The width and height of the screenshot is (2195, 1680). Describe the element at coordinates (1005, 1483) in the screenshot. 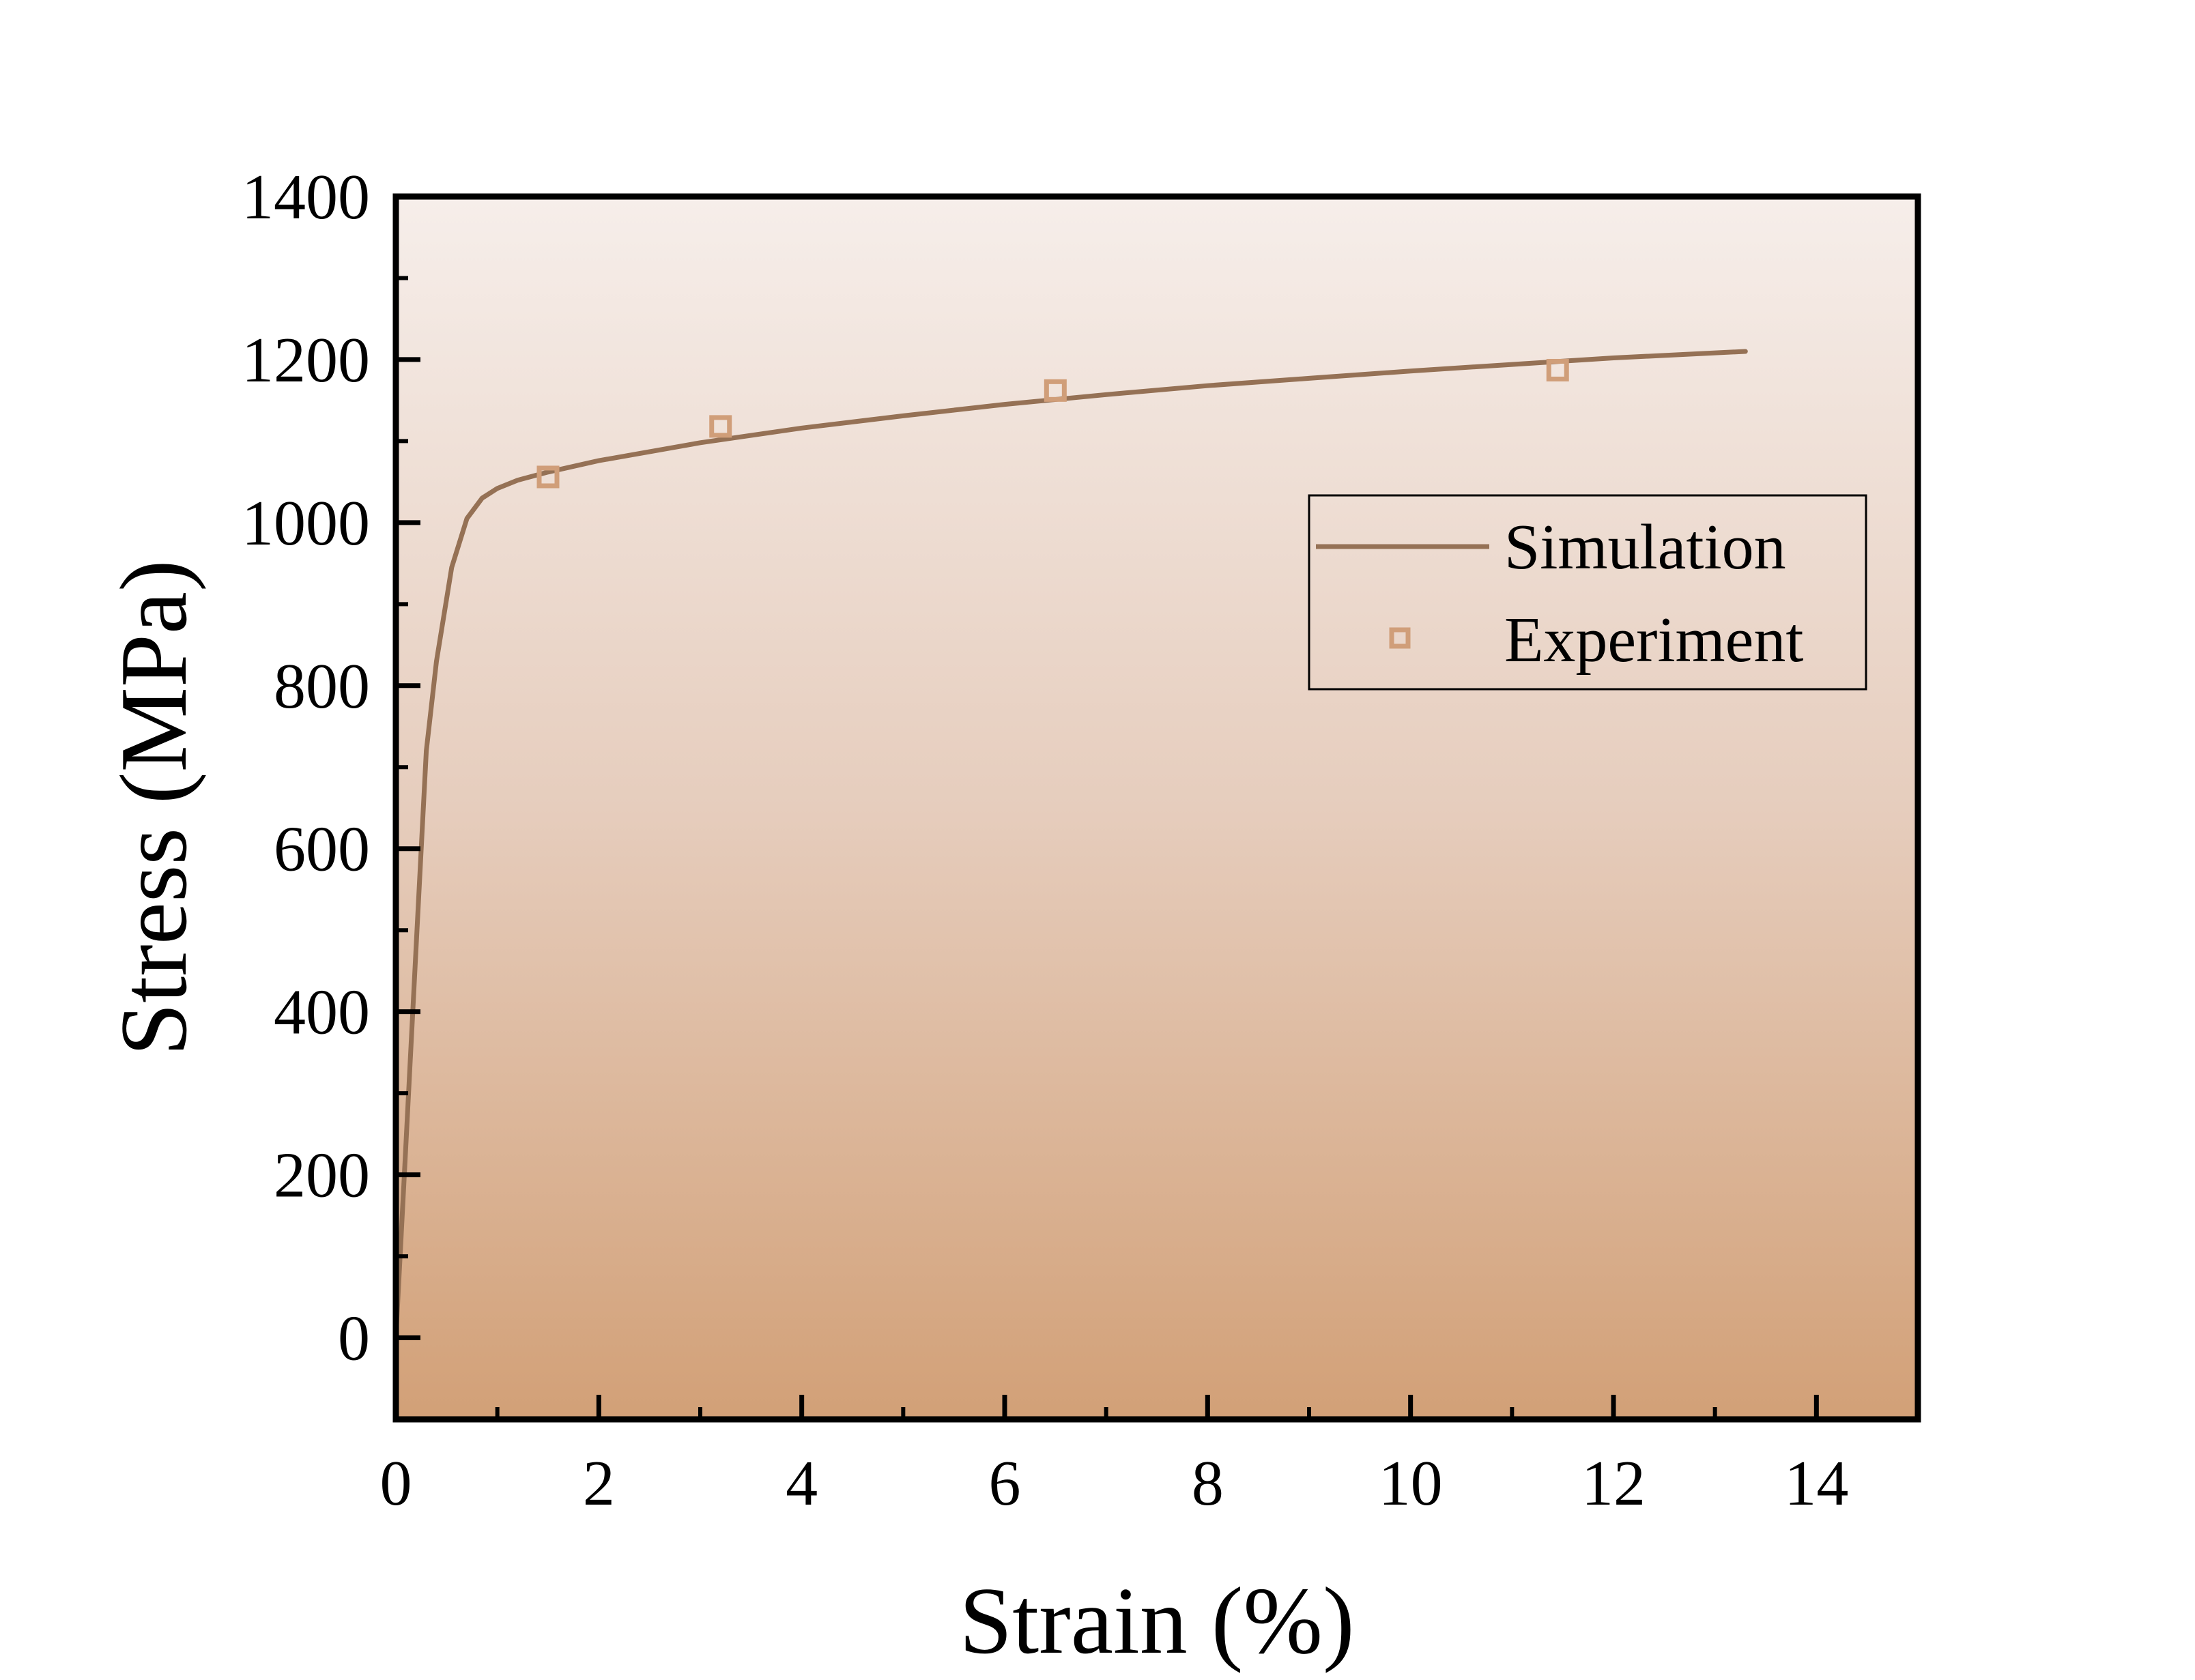

I see `x-tick-label: 6` at that location.